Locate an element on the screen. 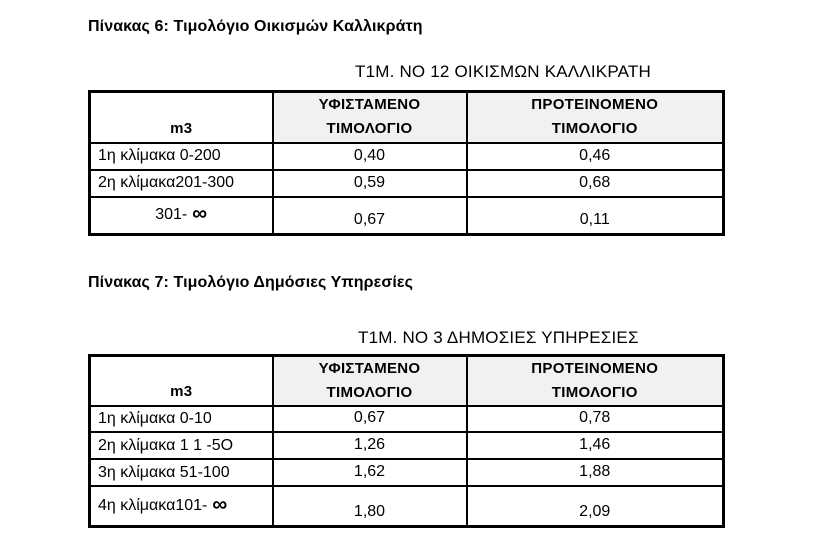 This screenshot has height=541, width=817. table-row: 2η κλίμακα201-300 0,59 0,68 is located at coordinates (406, 183).